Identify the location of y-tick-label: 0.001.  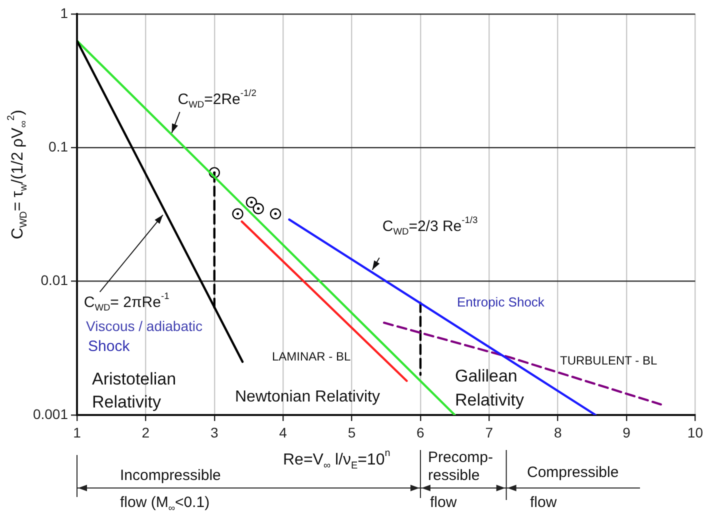
(50, 414).